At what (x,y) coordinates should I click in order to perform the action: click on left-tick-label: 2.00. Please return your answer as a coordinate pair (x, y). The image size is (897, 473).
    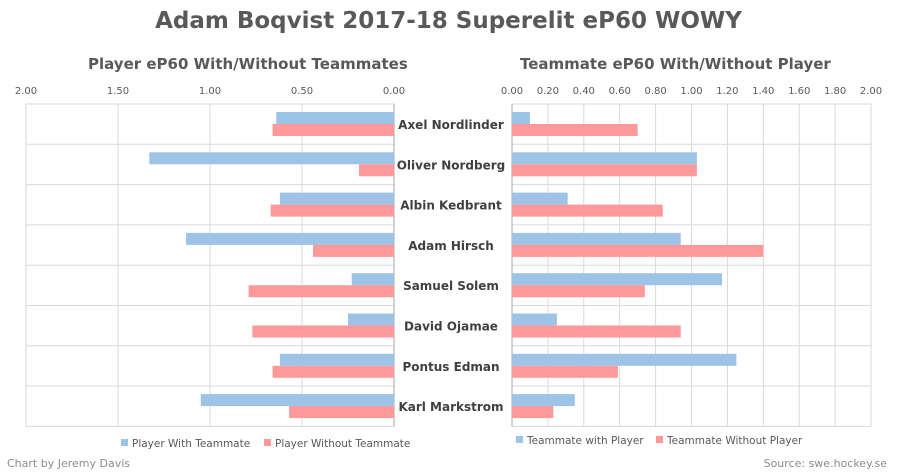
    Looking at the image, I should click on (26, 91).